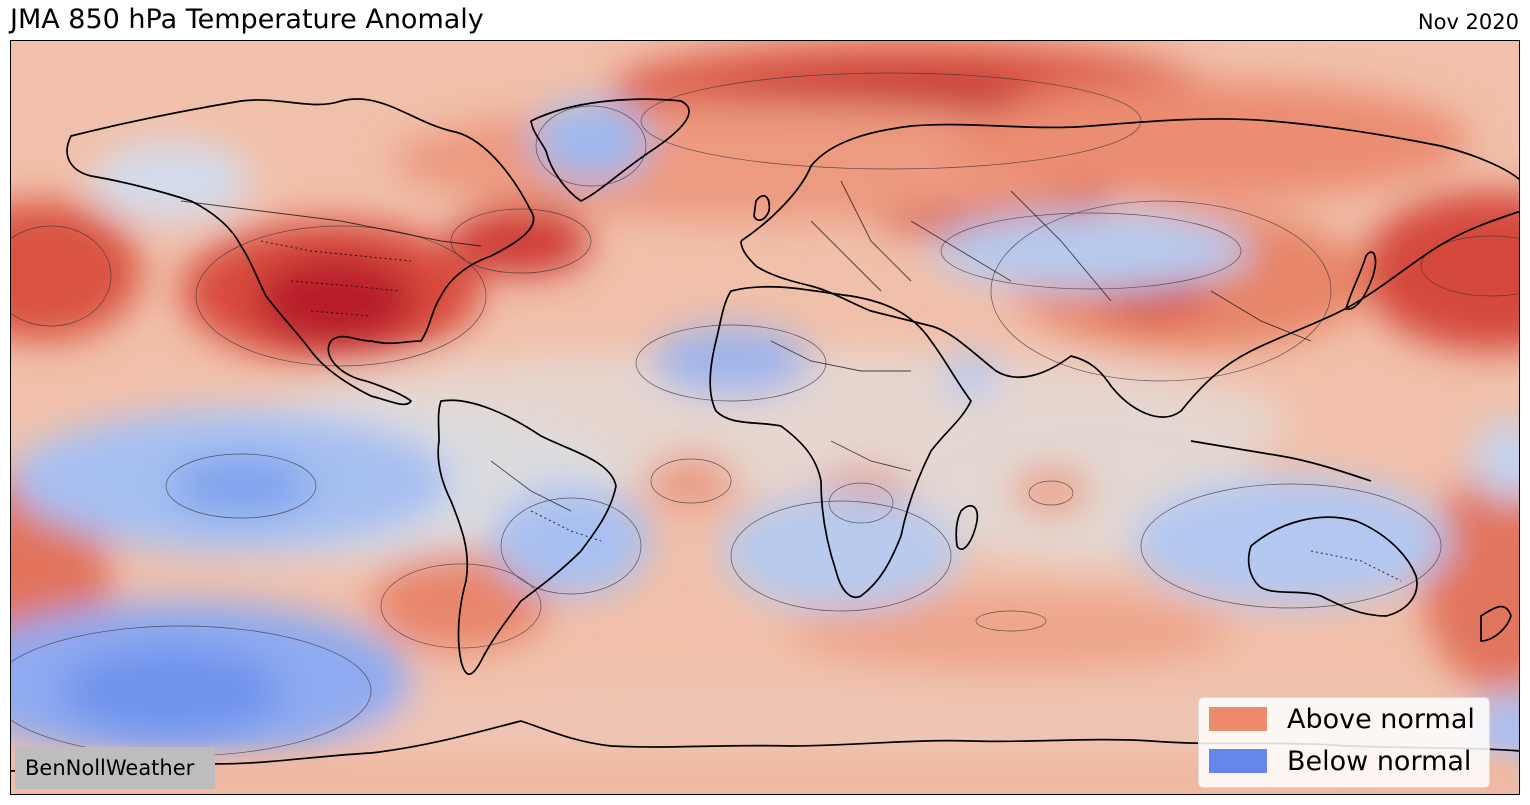  I want to click on japan-outline, so click(1361, 280).